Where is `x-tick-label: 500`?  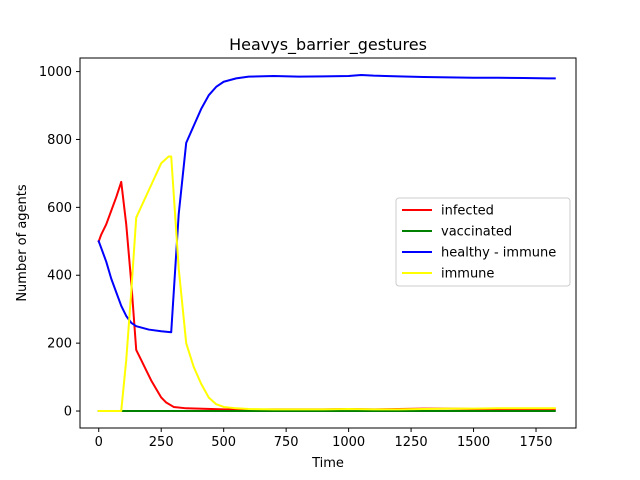 x-tick-label: 500 is located at coordinates (223, 442).